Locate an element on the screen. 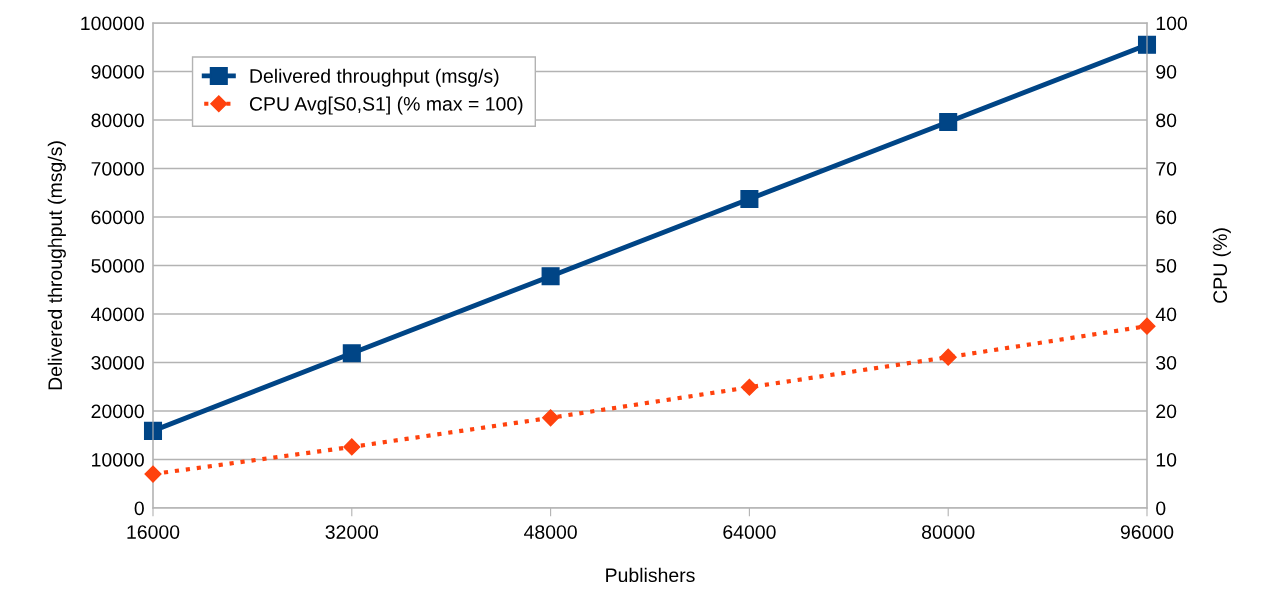  x-tick-label: 80000 is located at coordinates (948, 532).